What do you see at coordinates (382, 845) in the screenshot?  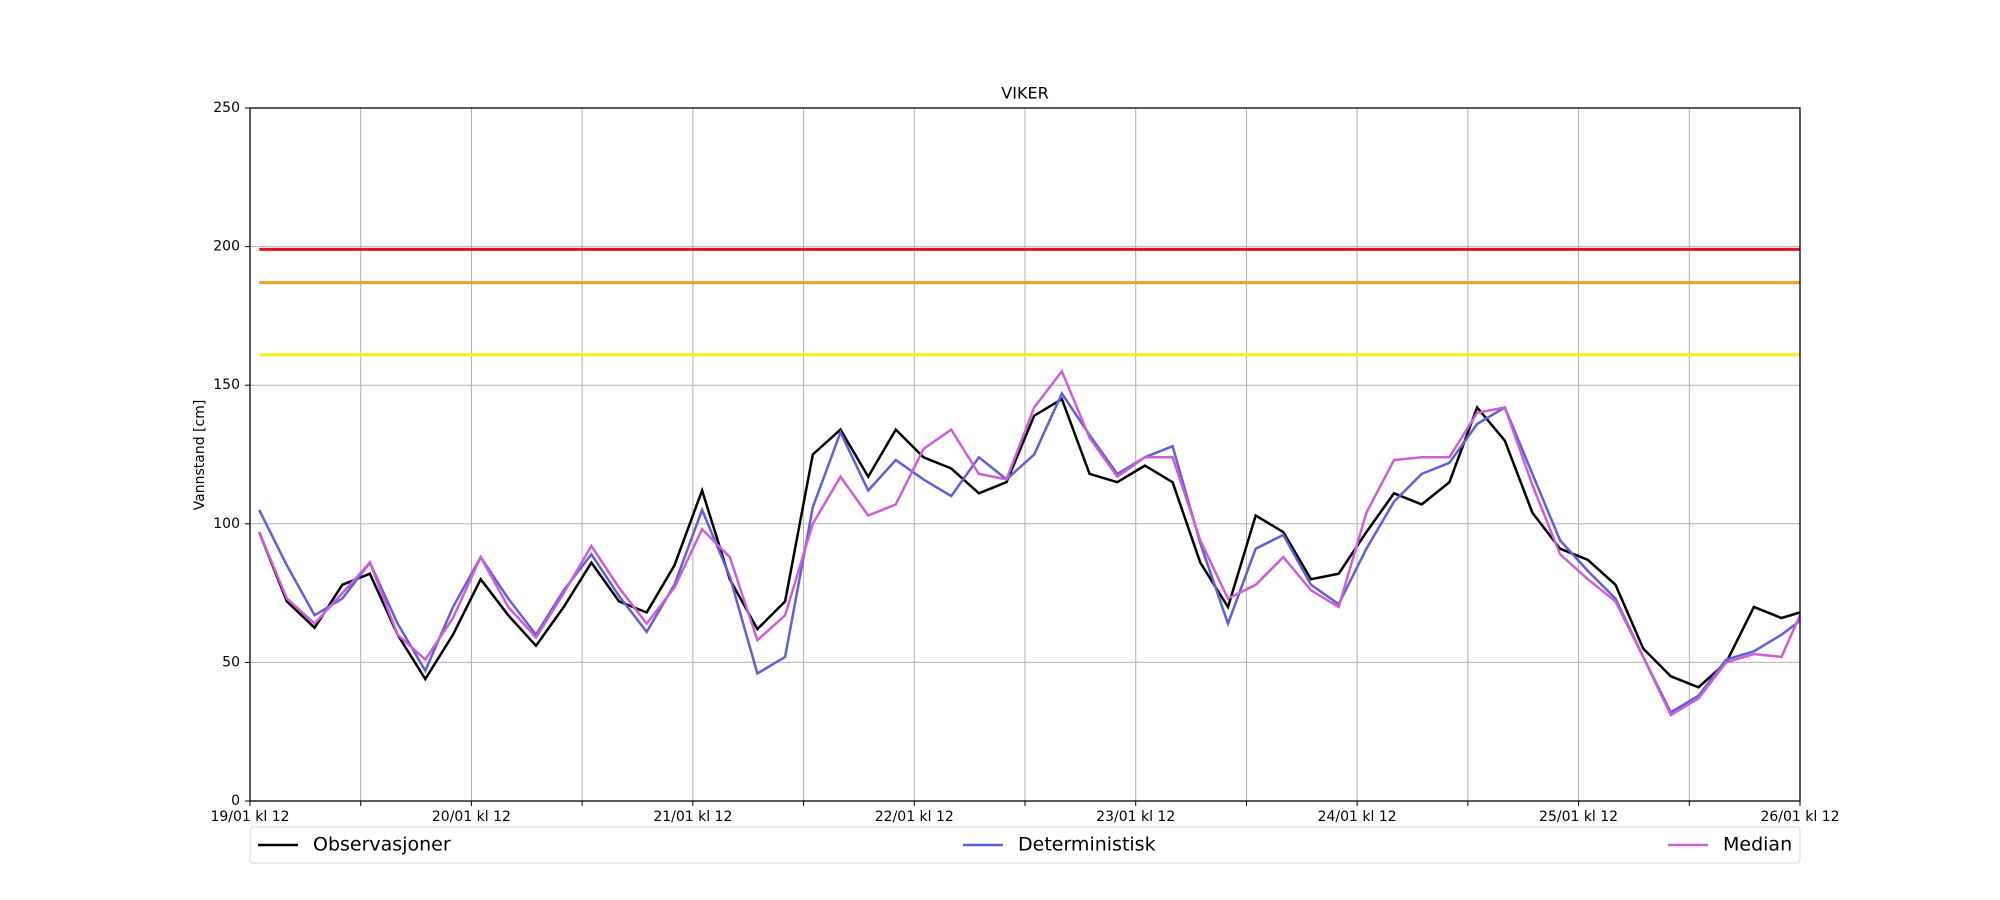 I see `legend-label: Observasjoner` at bounding box center [382, 845].